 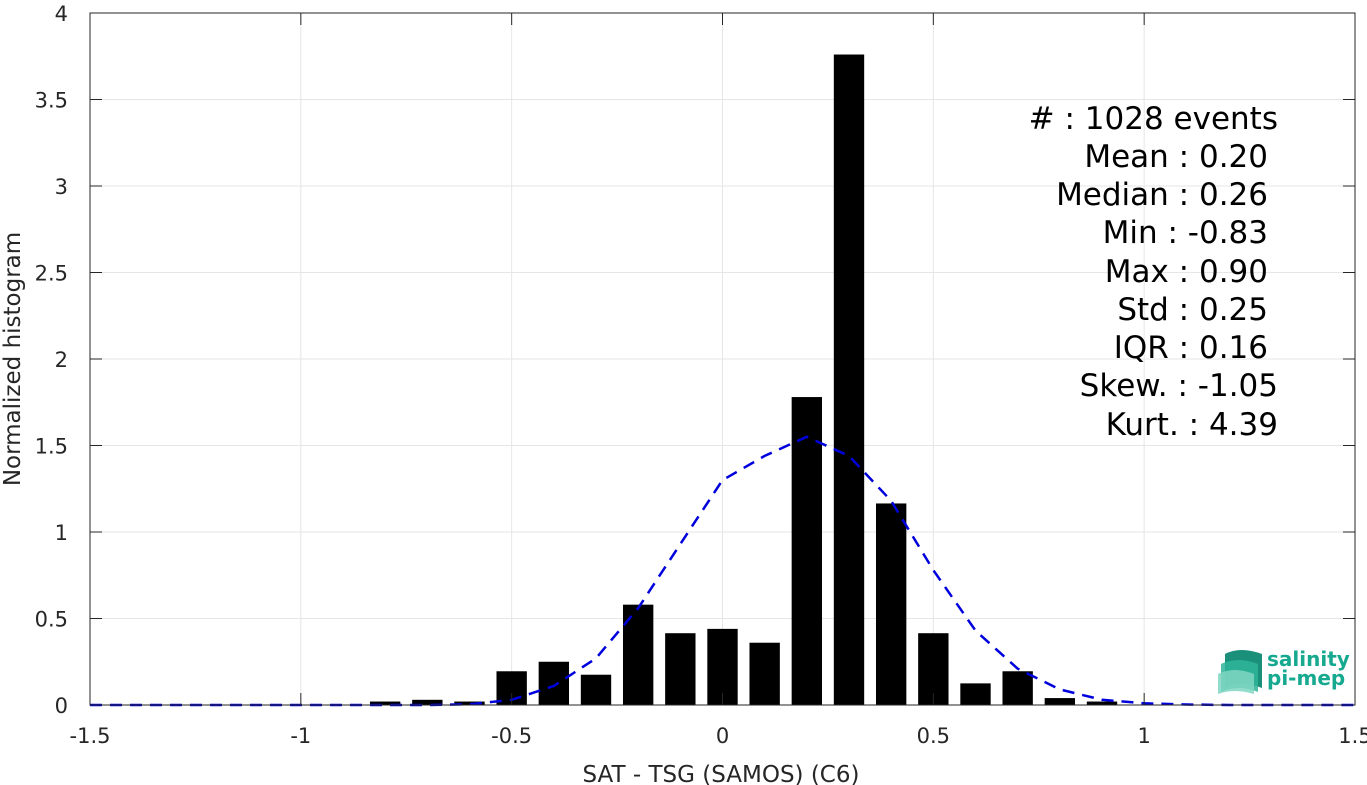 I want to click on stat-iqr: IQR : 0.16, so click(x=1191, y=348).